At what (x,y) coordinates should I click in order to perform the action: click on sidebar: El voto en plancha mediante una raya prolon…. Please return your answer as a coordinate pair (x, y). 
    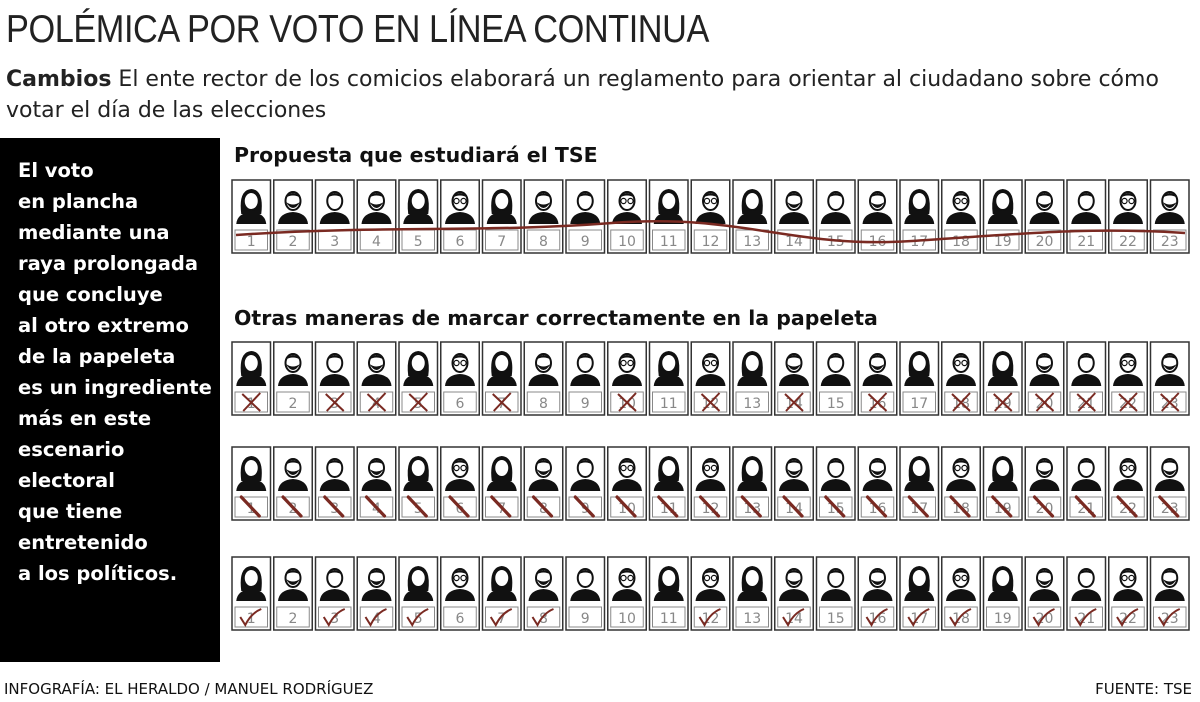
    Looking at the image, I should click on (110, 400).